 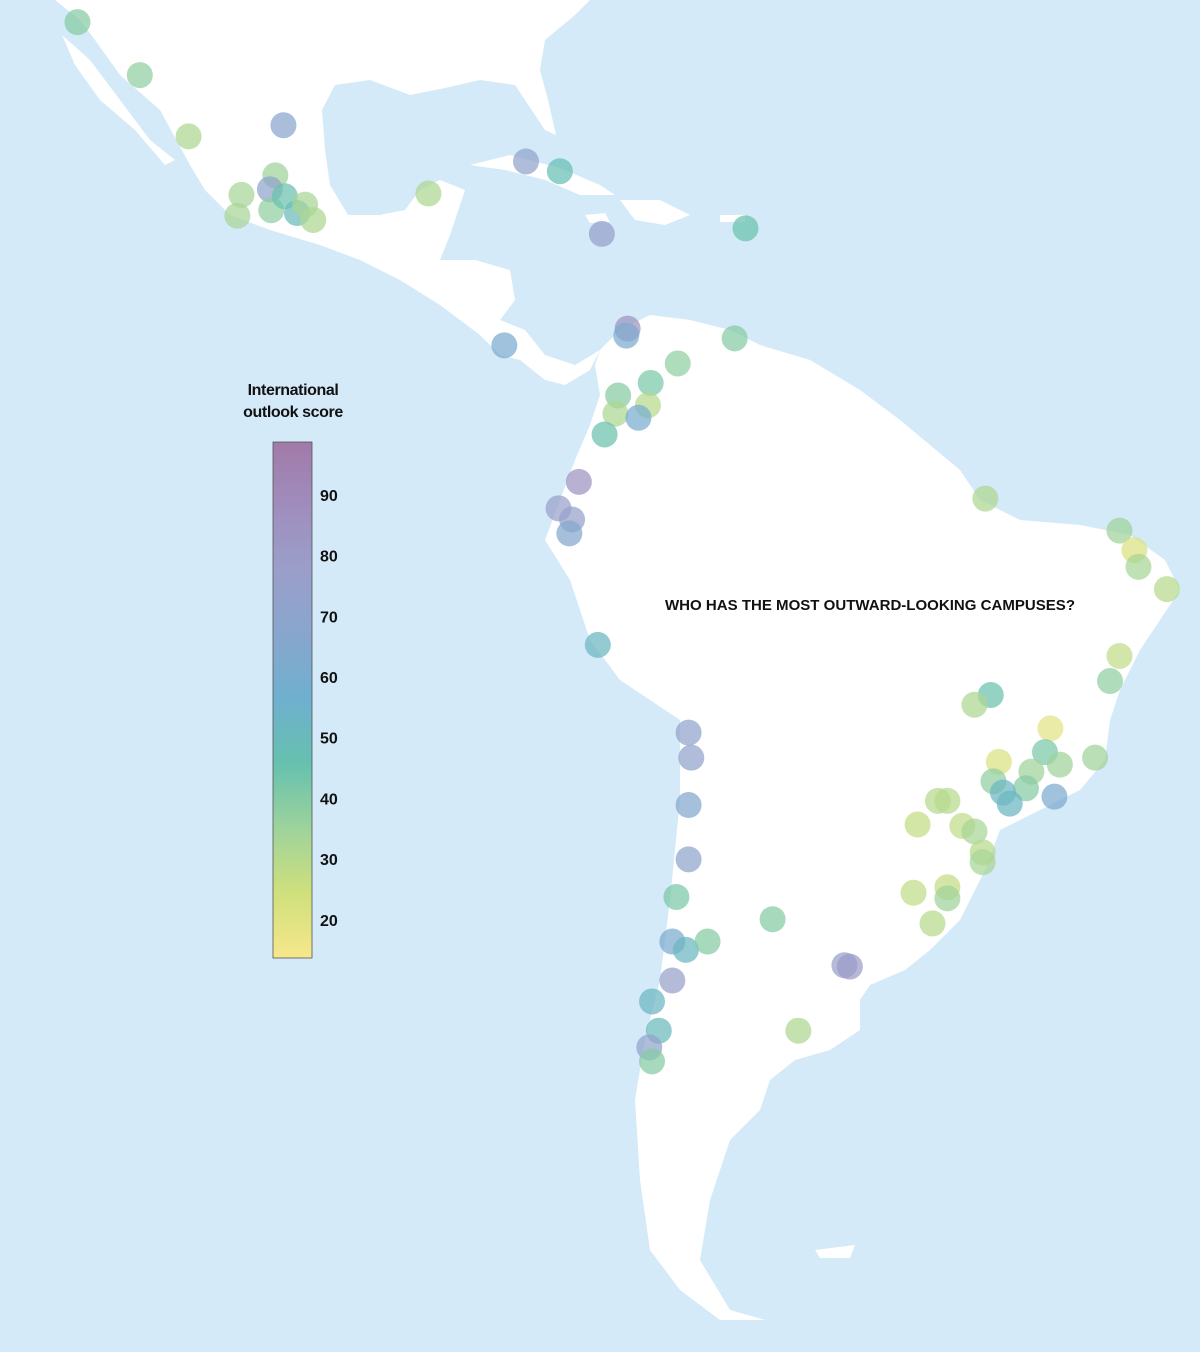 I want to click on cuba, so click(x=542, y=175).